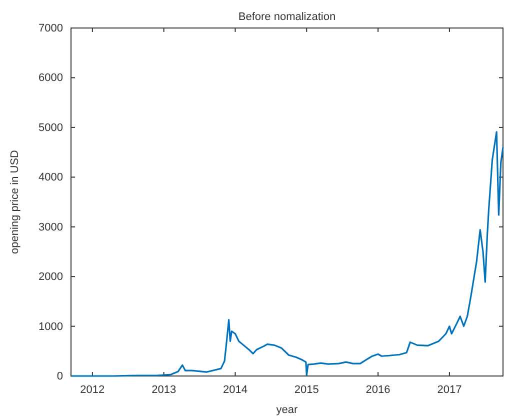  Describe the element at coordinates (50, 28) in the screenshot. I see `y-tick-label: 7000` at that location.